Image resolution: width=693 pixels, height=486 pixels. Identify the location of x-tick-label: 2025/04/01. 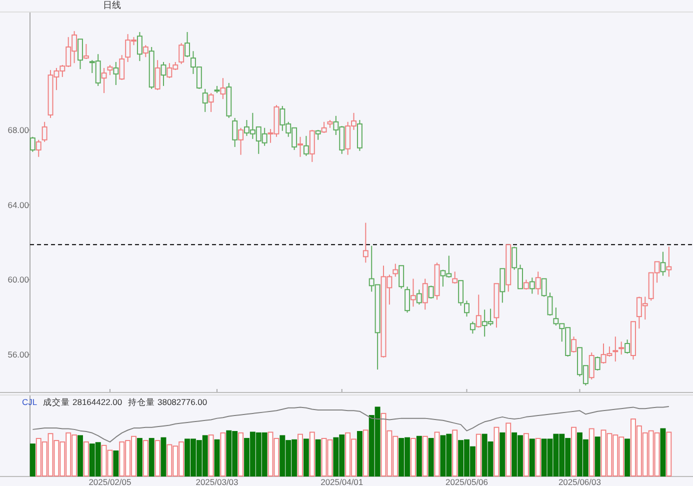
(342, 481).